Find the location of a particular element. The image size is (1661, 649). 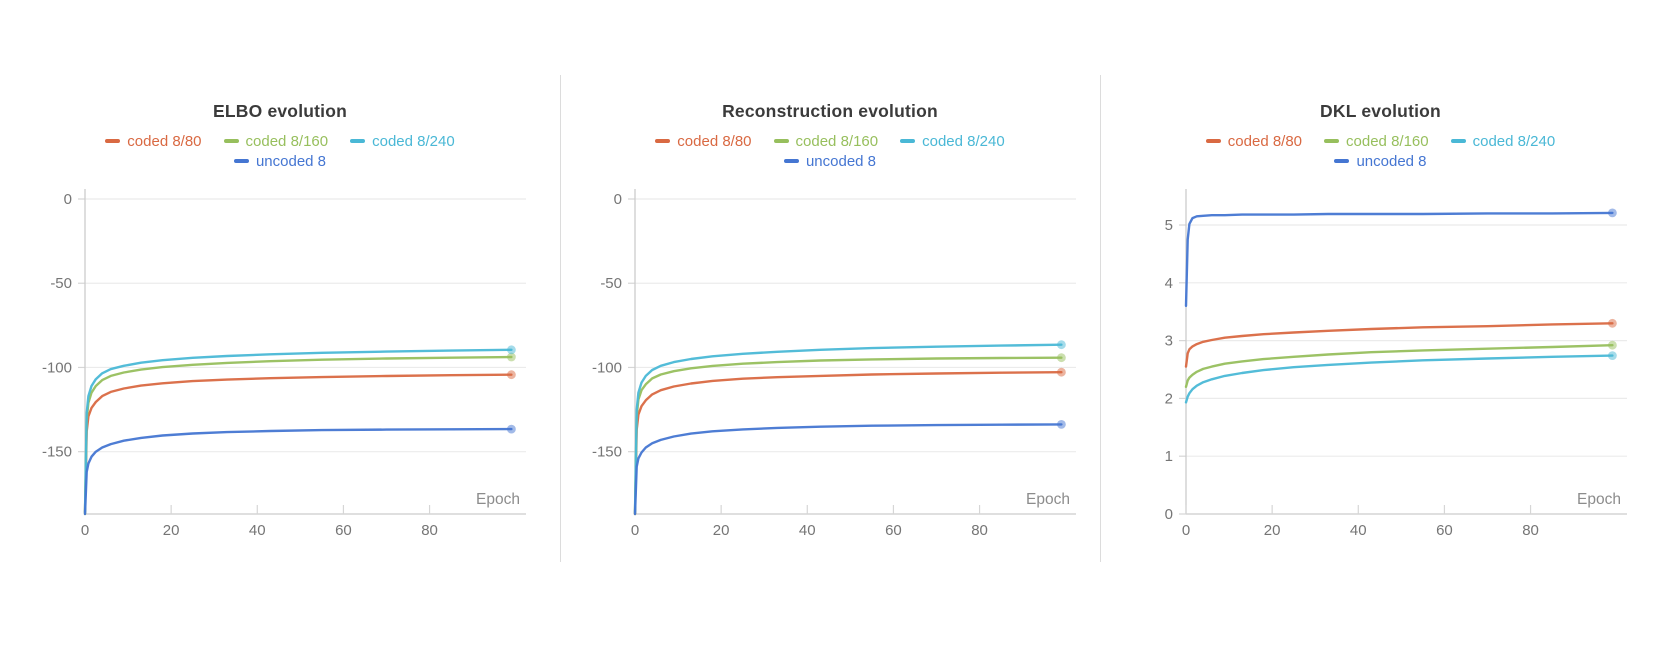

y-tick-label: 3 is located at coordinates (1168, 341).